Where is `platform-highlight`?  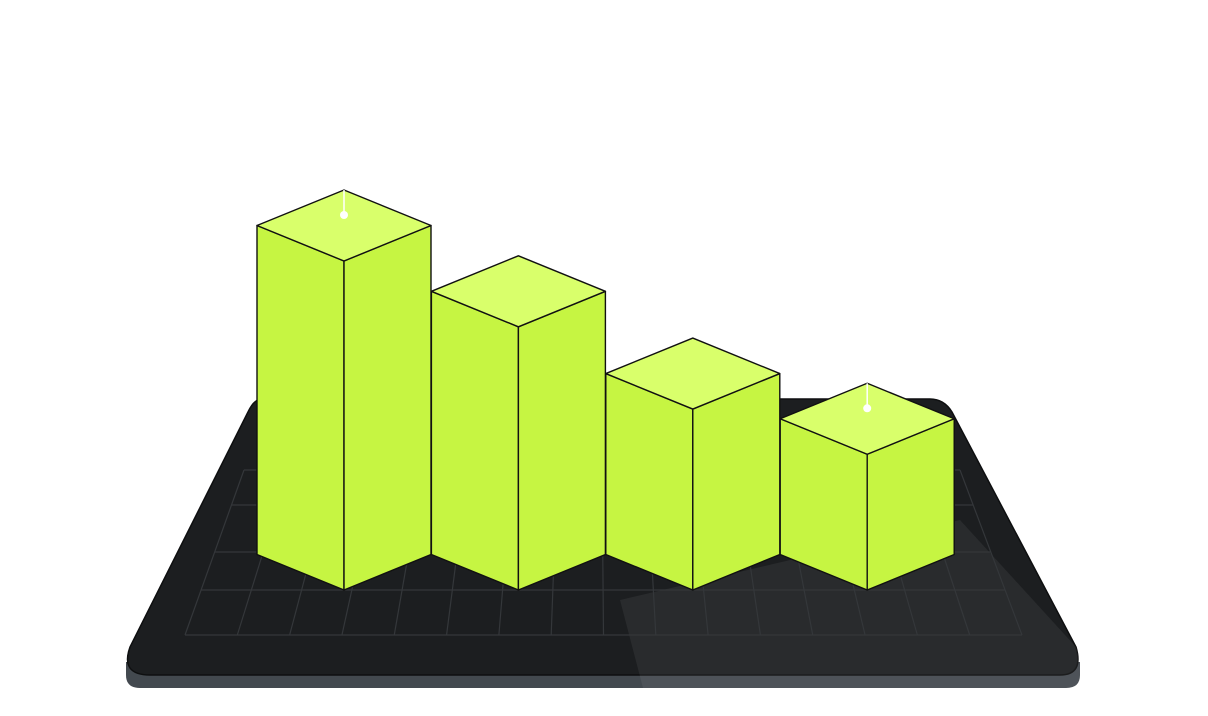 platform-highlight is located at coordinates (850, 604).